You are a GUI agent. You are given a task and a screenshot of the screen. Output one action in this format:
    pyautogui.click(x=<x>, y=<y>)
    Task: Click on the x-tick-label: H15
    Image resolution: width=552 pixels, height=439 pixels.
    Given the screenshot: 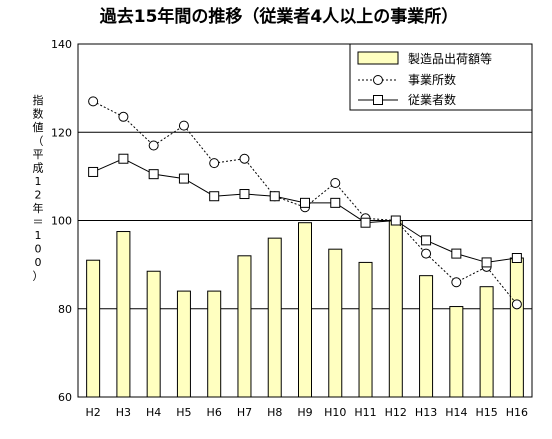 What is the action you would take?
    pyautogui.click(x=486, y=412)
    